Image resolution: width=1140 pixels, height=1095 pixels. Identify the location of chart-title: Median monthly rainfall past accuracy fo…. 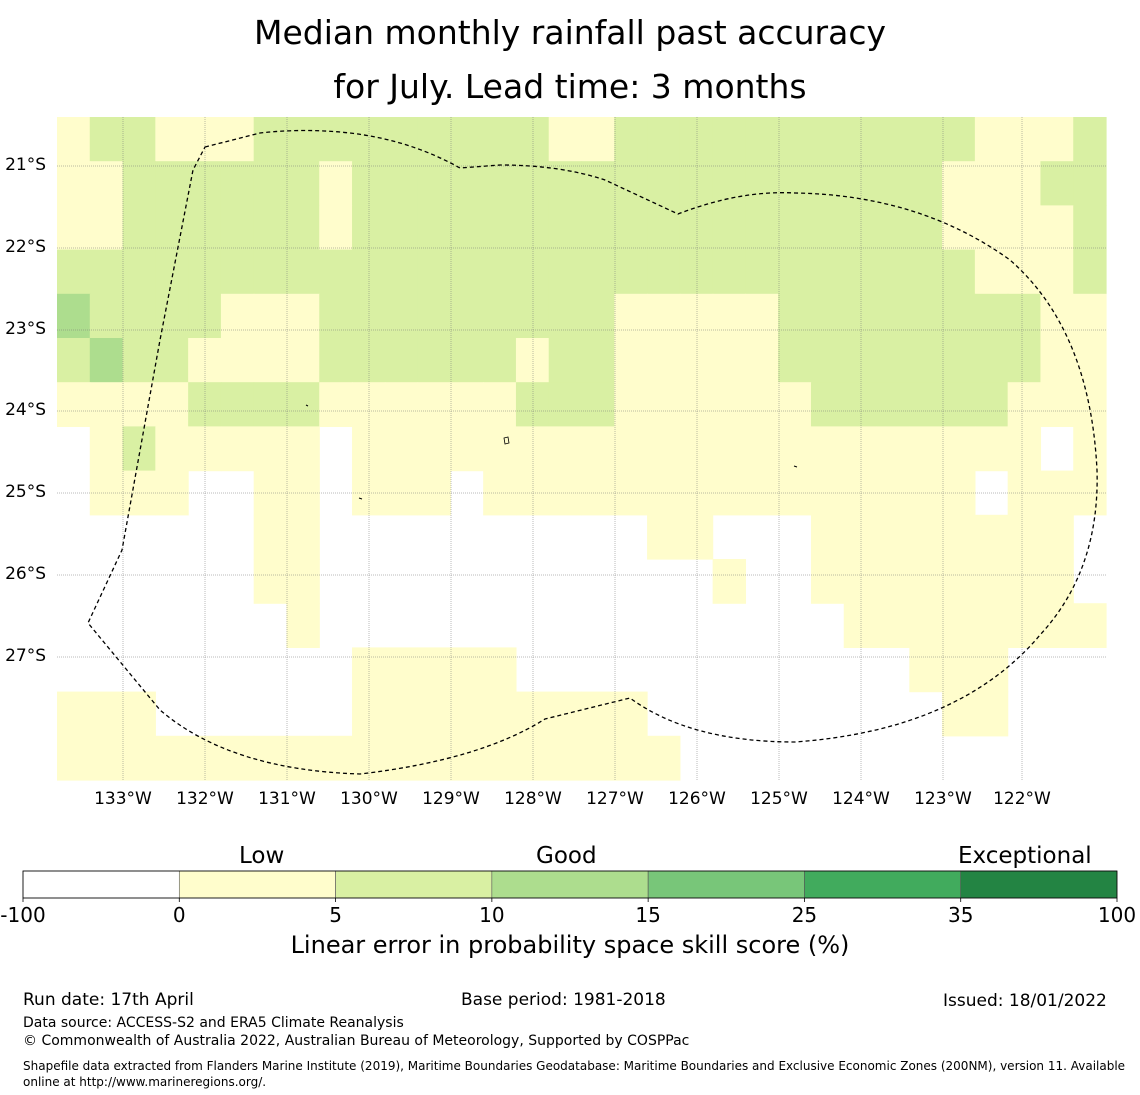
(570, 60).